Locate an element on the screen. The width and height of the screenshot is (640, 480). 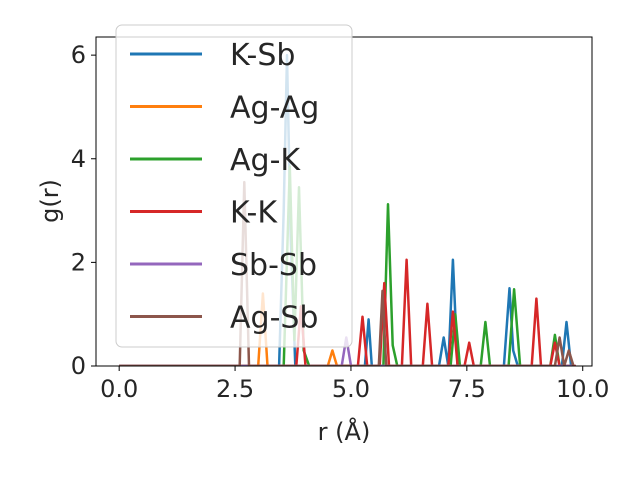
x-tick-label: 10.0 is located at coordinates (582, 389).